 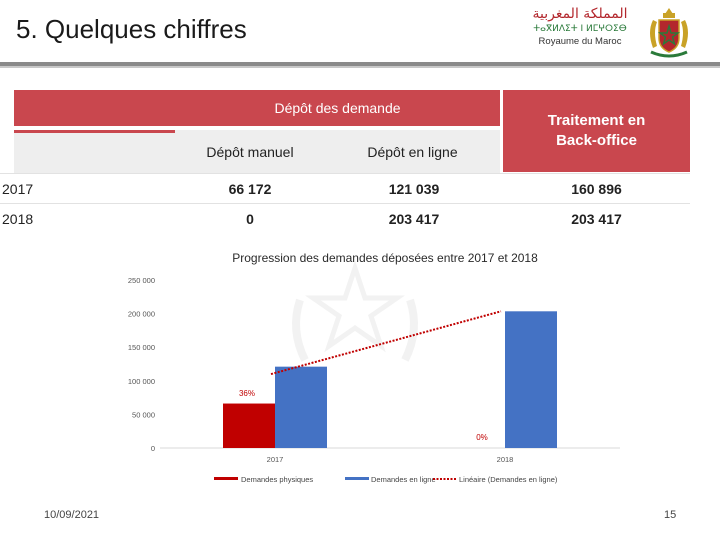 I want to click on bar-online-2018, so click(x=531, y=379).